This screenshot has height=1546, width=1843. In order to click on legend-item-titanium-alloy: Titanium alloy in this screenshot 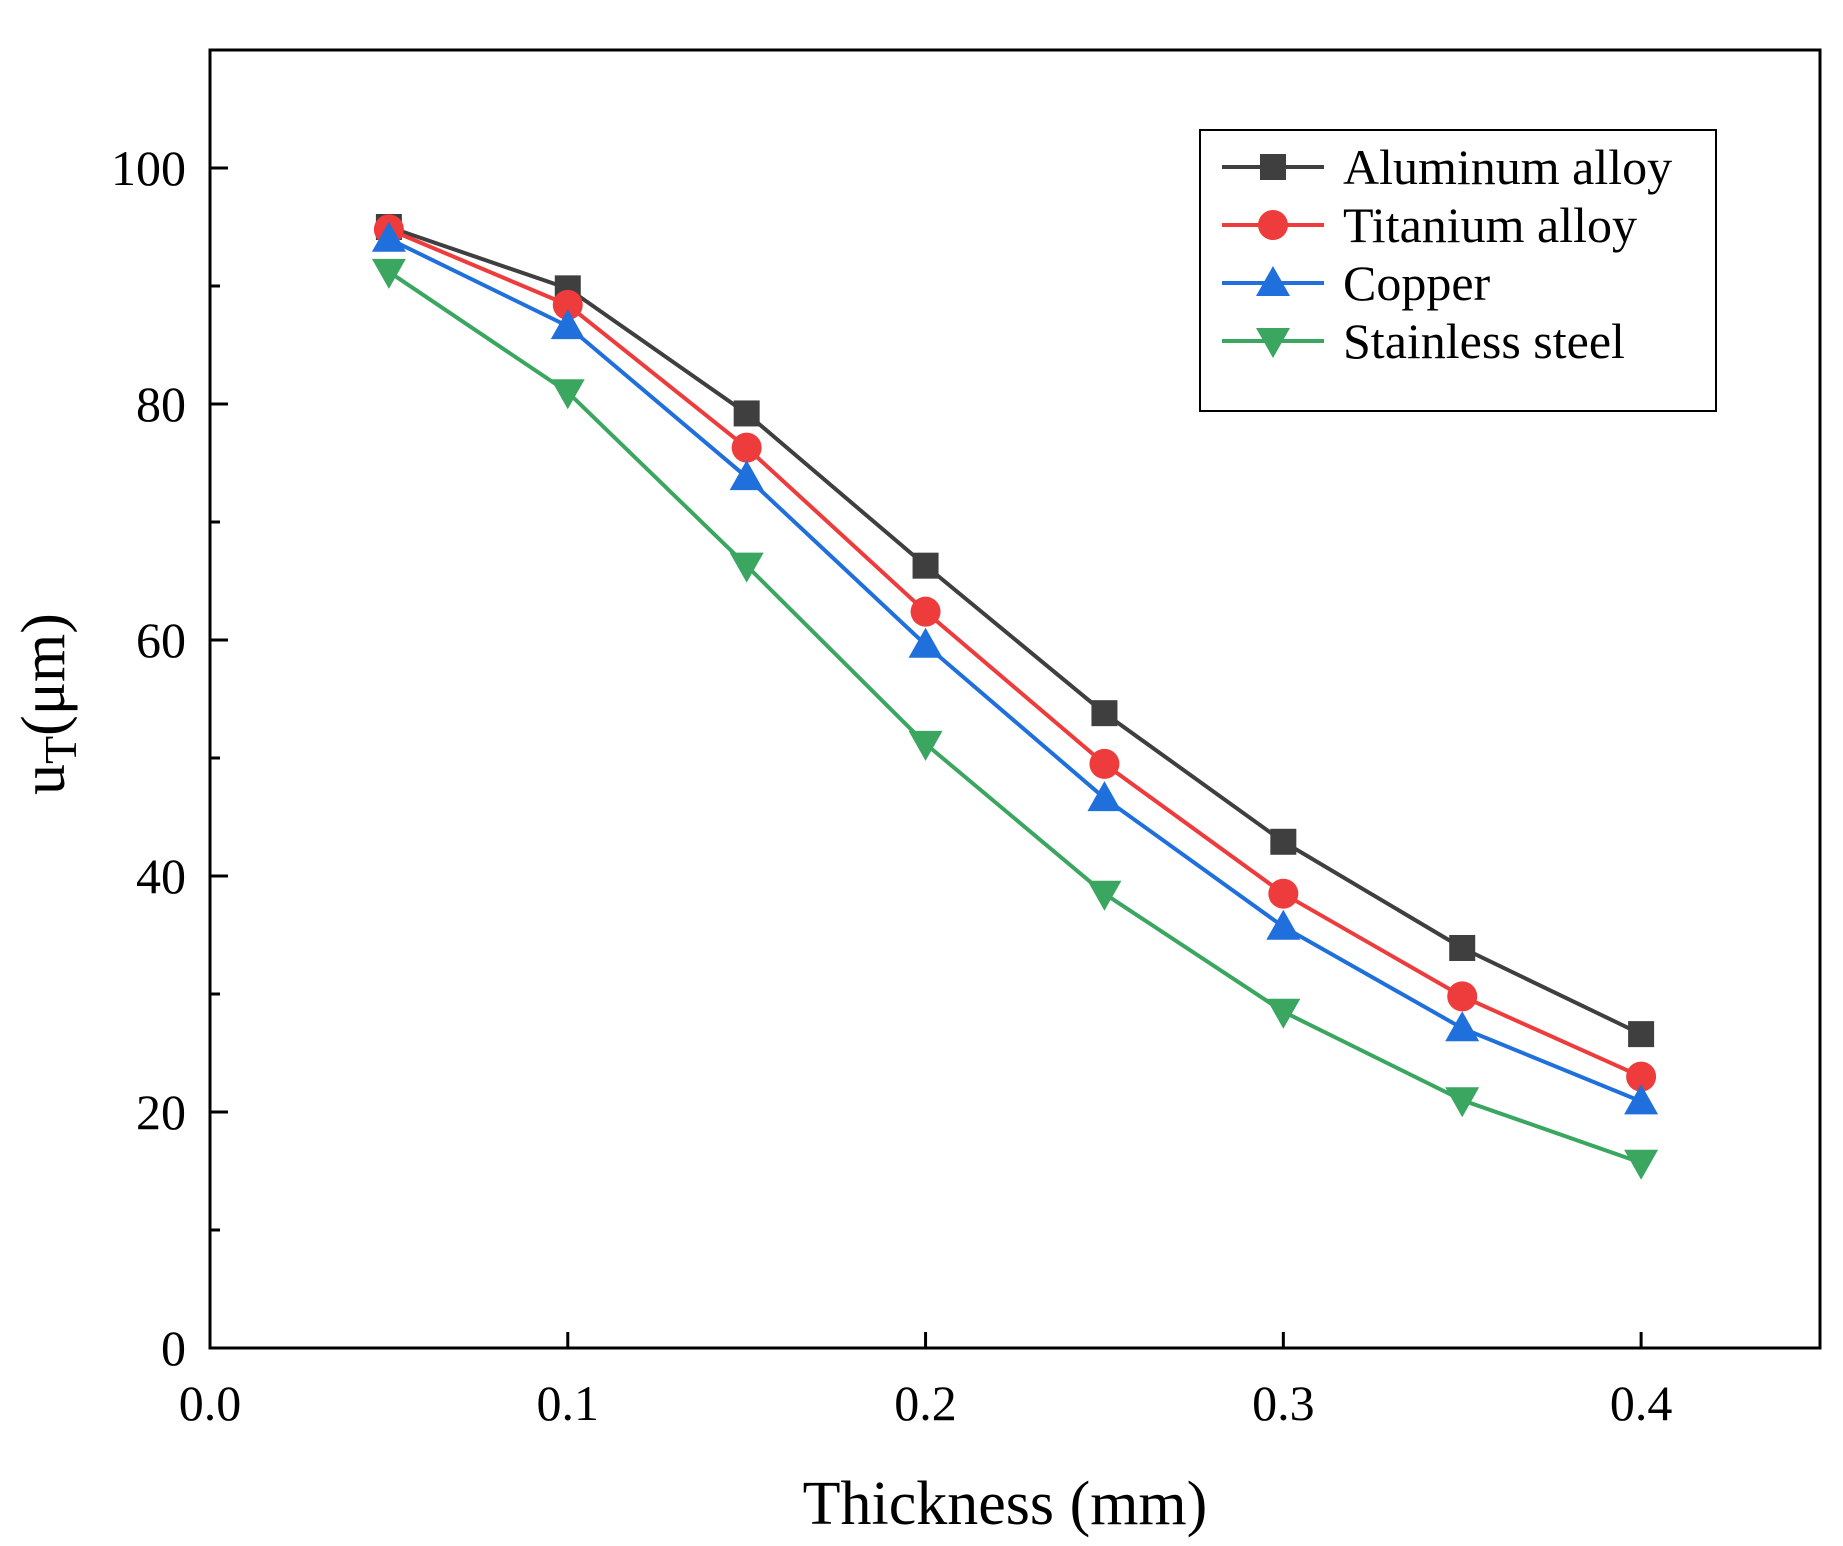, I will do `click(1429, 225)`.